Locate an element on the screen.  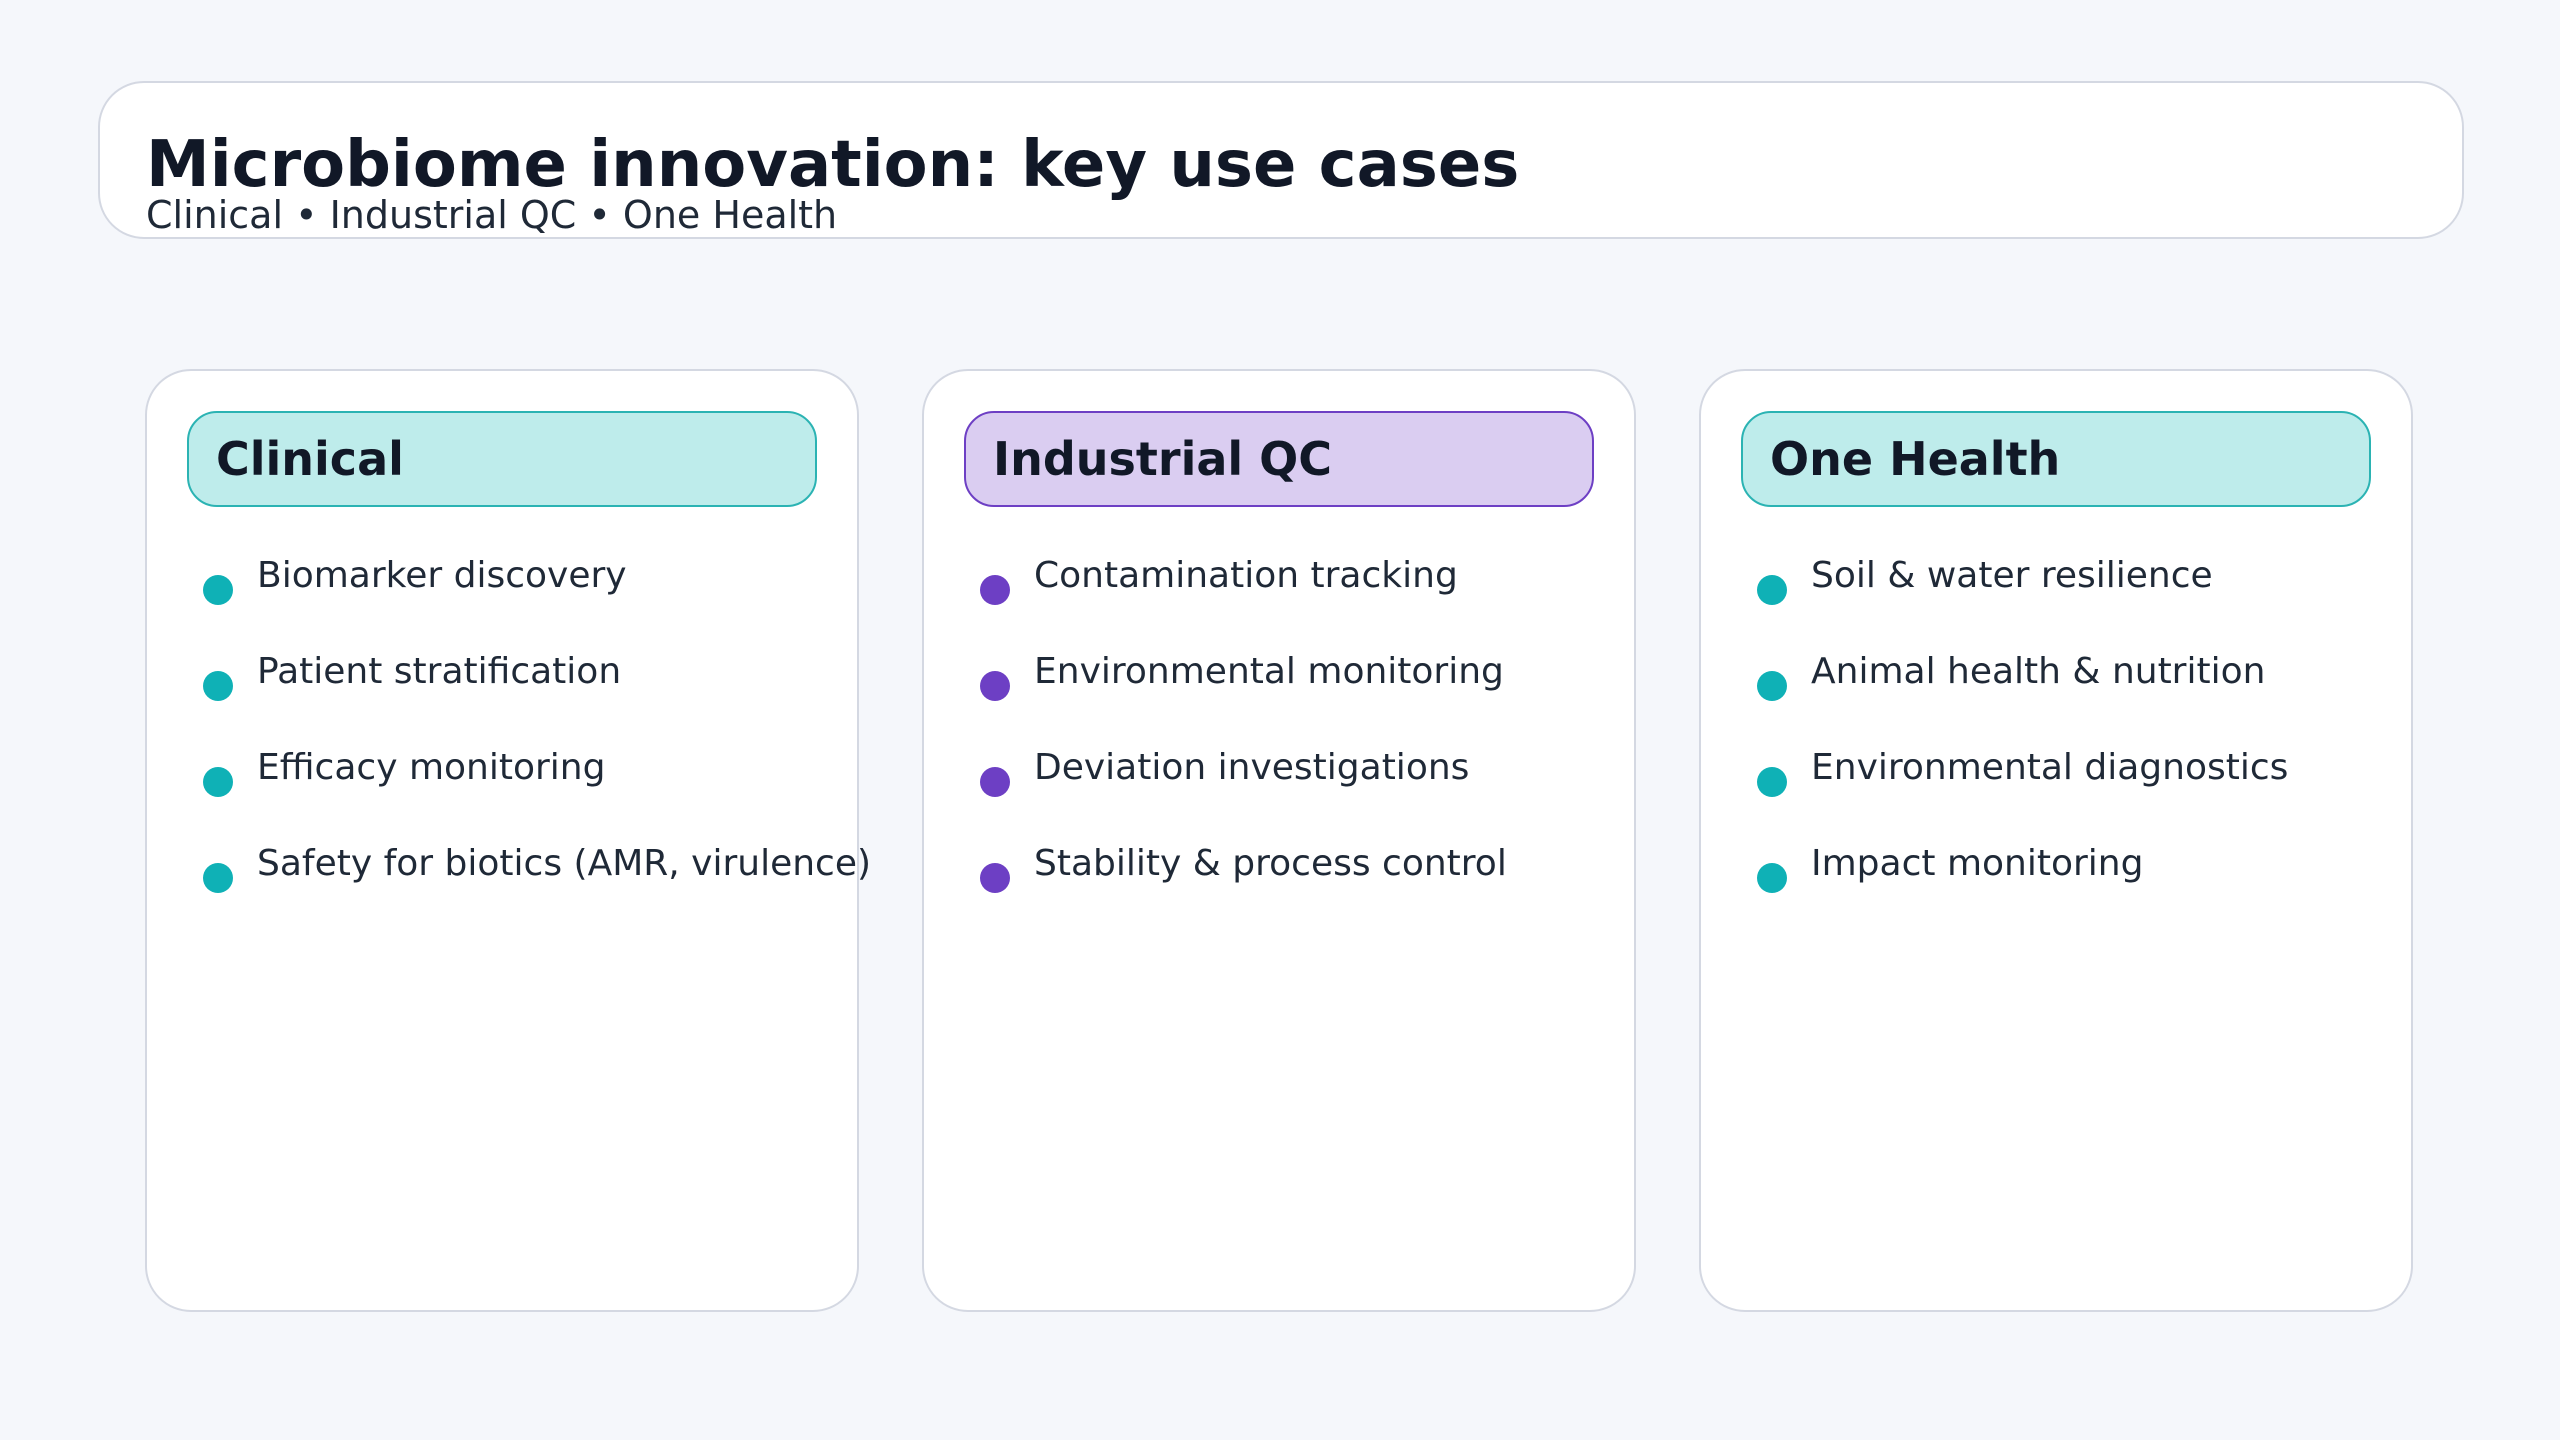
list-item-label: Biomarker discovery is located at coordinates (442, 575).